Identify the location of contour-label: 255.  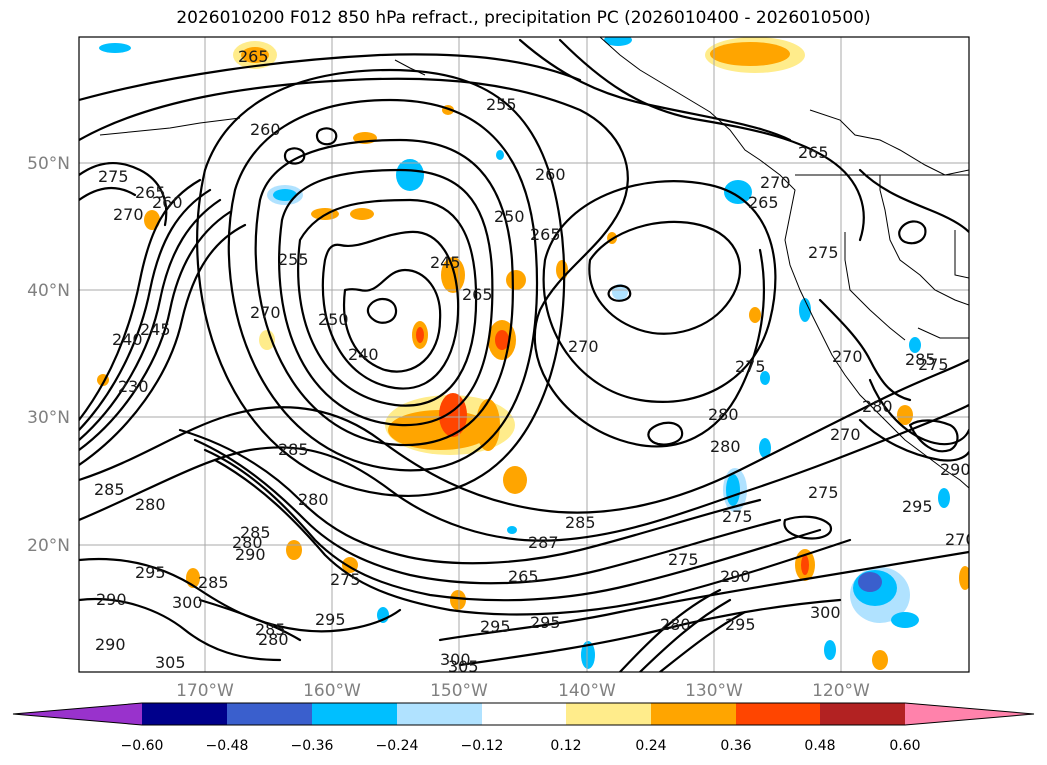
(501, 104).